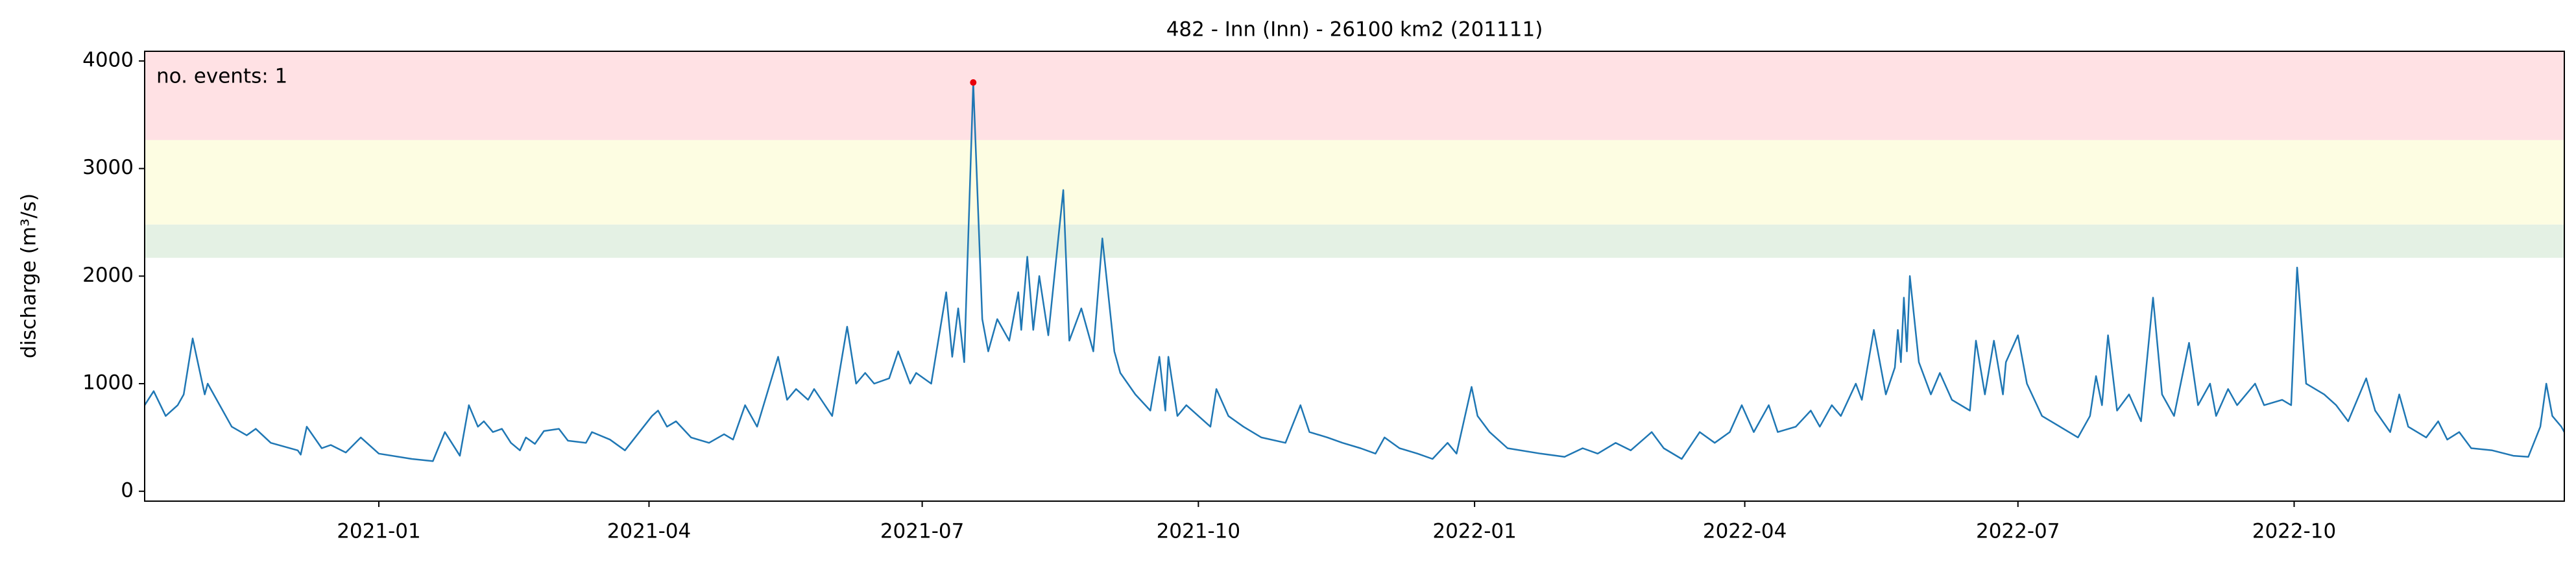 The width and height of the screenshot is (2576, 568). What do you see at coordinates (379, 531) in the screenshot?
I see `x-tick-label: 2021-01` at bounding box center [379, 531].